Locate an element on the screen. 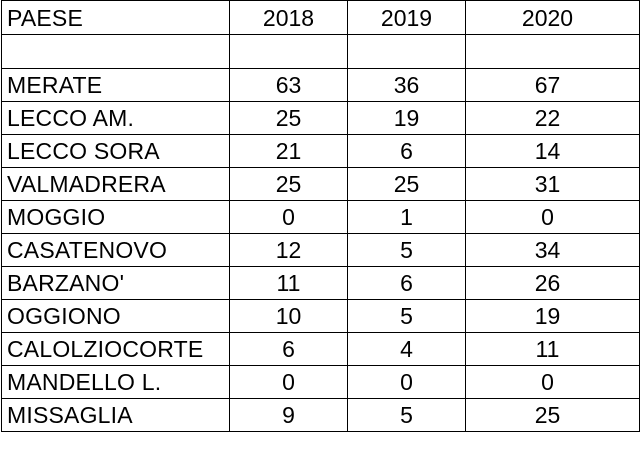 The image size is (640, 461). cell-2019: 4 is located at coordinates (406, 349).